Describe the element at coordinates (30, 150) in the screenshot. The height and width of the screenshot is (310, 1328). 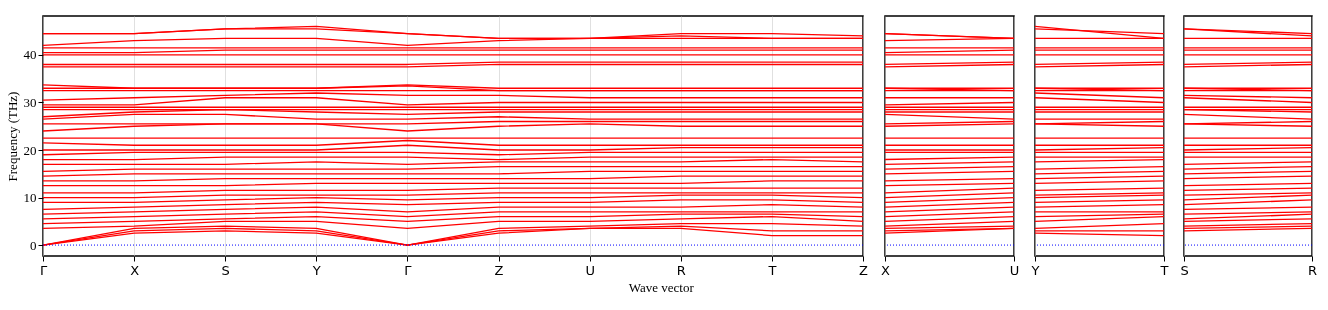
I see `y-tick-label: 20` at that location.